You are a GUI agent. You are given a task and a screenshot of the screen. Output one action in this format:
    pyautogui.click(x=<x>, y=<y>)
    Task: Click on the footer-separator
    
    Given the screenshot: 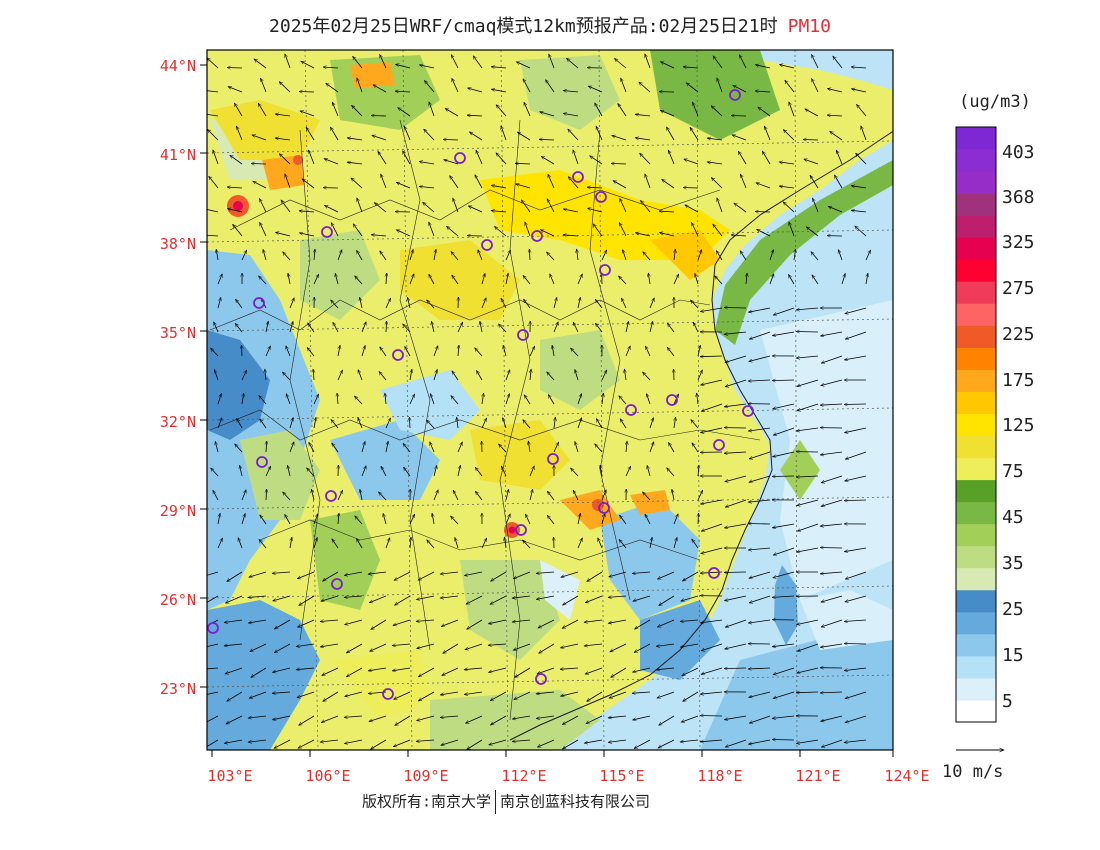 What is the action you would take?
    pyautogui.click(x=496, y=802)
    